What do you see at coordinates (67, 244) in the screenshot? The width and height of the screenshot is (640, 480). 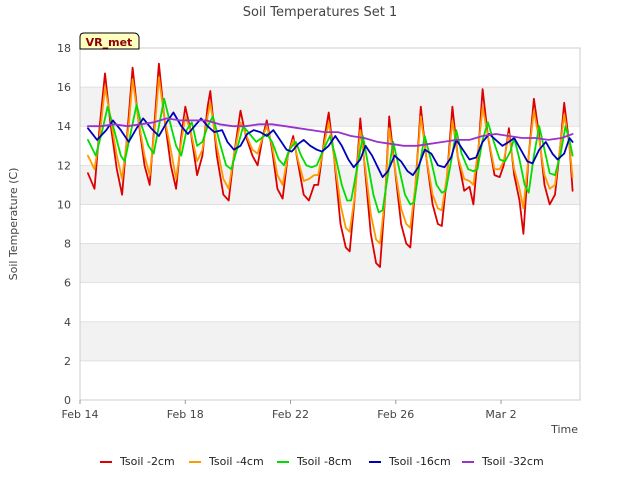 I see `y-tick-label: 8` at bounding box center [67, 244].